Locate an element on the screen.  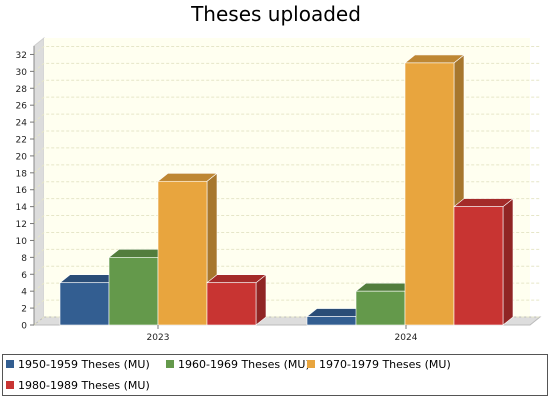
legend-item: 1960-1969 Theses (MU) is located at coordinates (238, 365).